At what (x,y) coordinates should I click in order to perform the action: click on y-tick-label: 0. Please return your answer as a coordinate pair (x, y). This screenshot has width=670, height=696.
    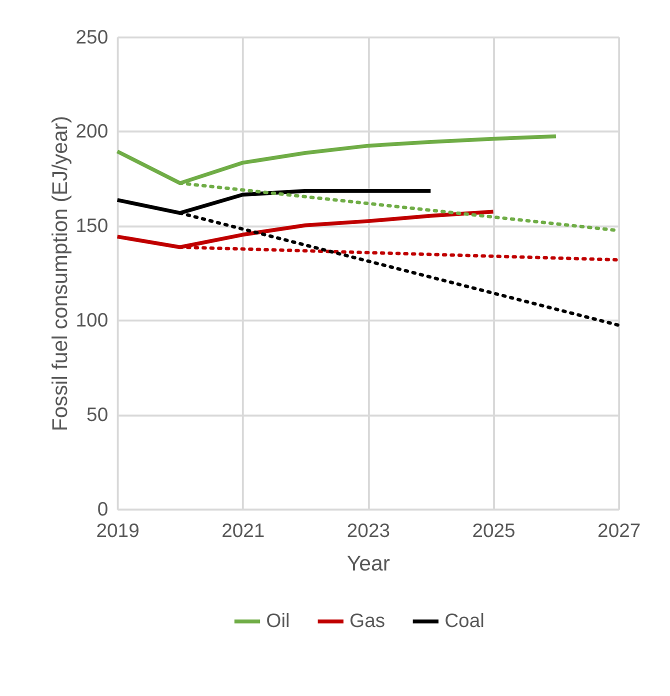
    Looking at the image, I should click on (102, 509).